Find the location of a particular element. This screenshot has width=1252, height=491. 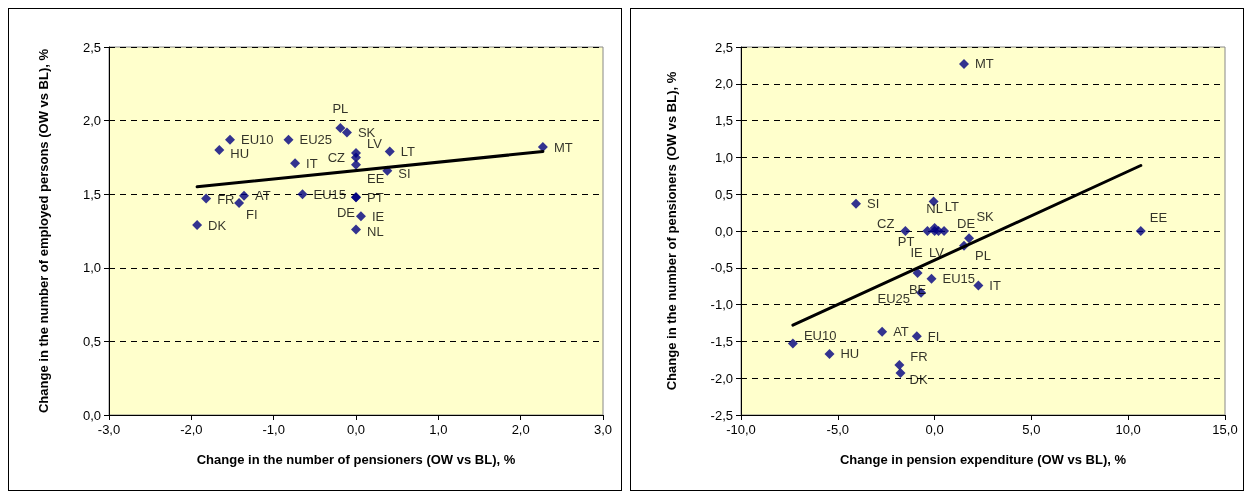

x-tick-label: -3,0 is located at coordinates (109, 429).